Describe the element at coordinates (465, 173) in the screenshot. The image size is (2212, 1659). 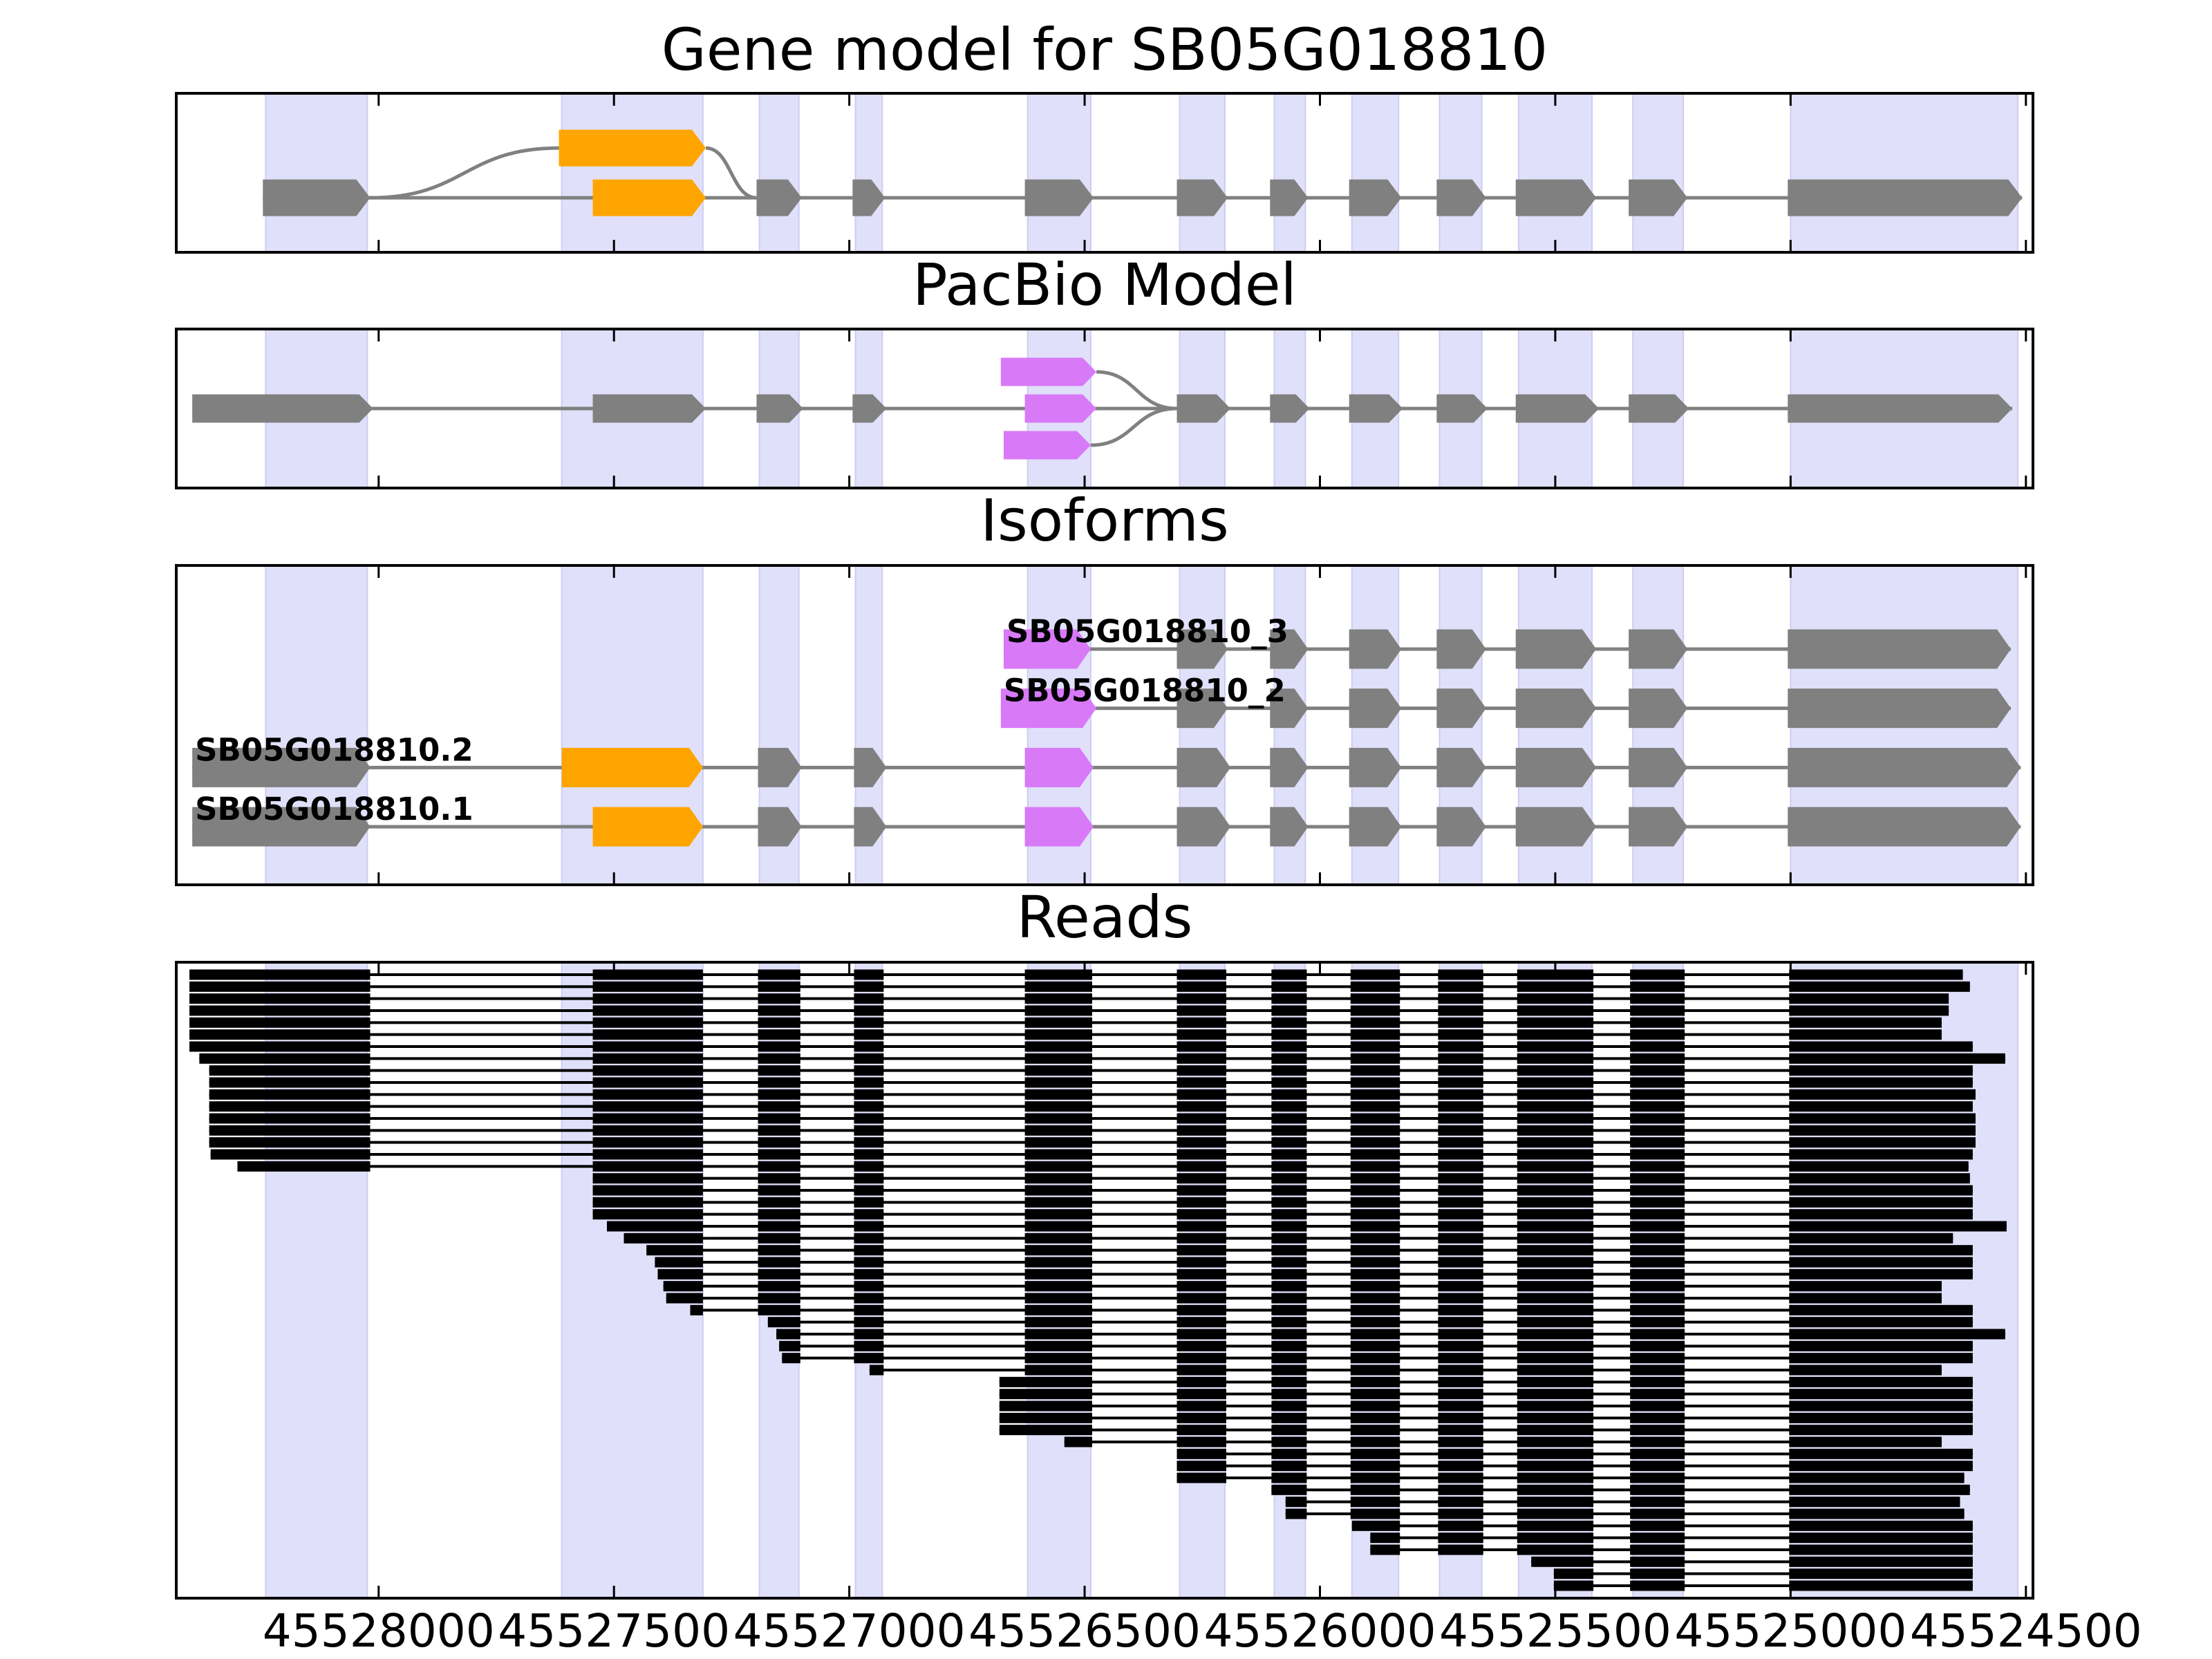
I see `splice-curve` at that location.